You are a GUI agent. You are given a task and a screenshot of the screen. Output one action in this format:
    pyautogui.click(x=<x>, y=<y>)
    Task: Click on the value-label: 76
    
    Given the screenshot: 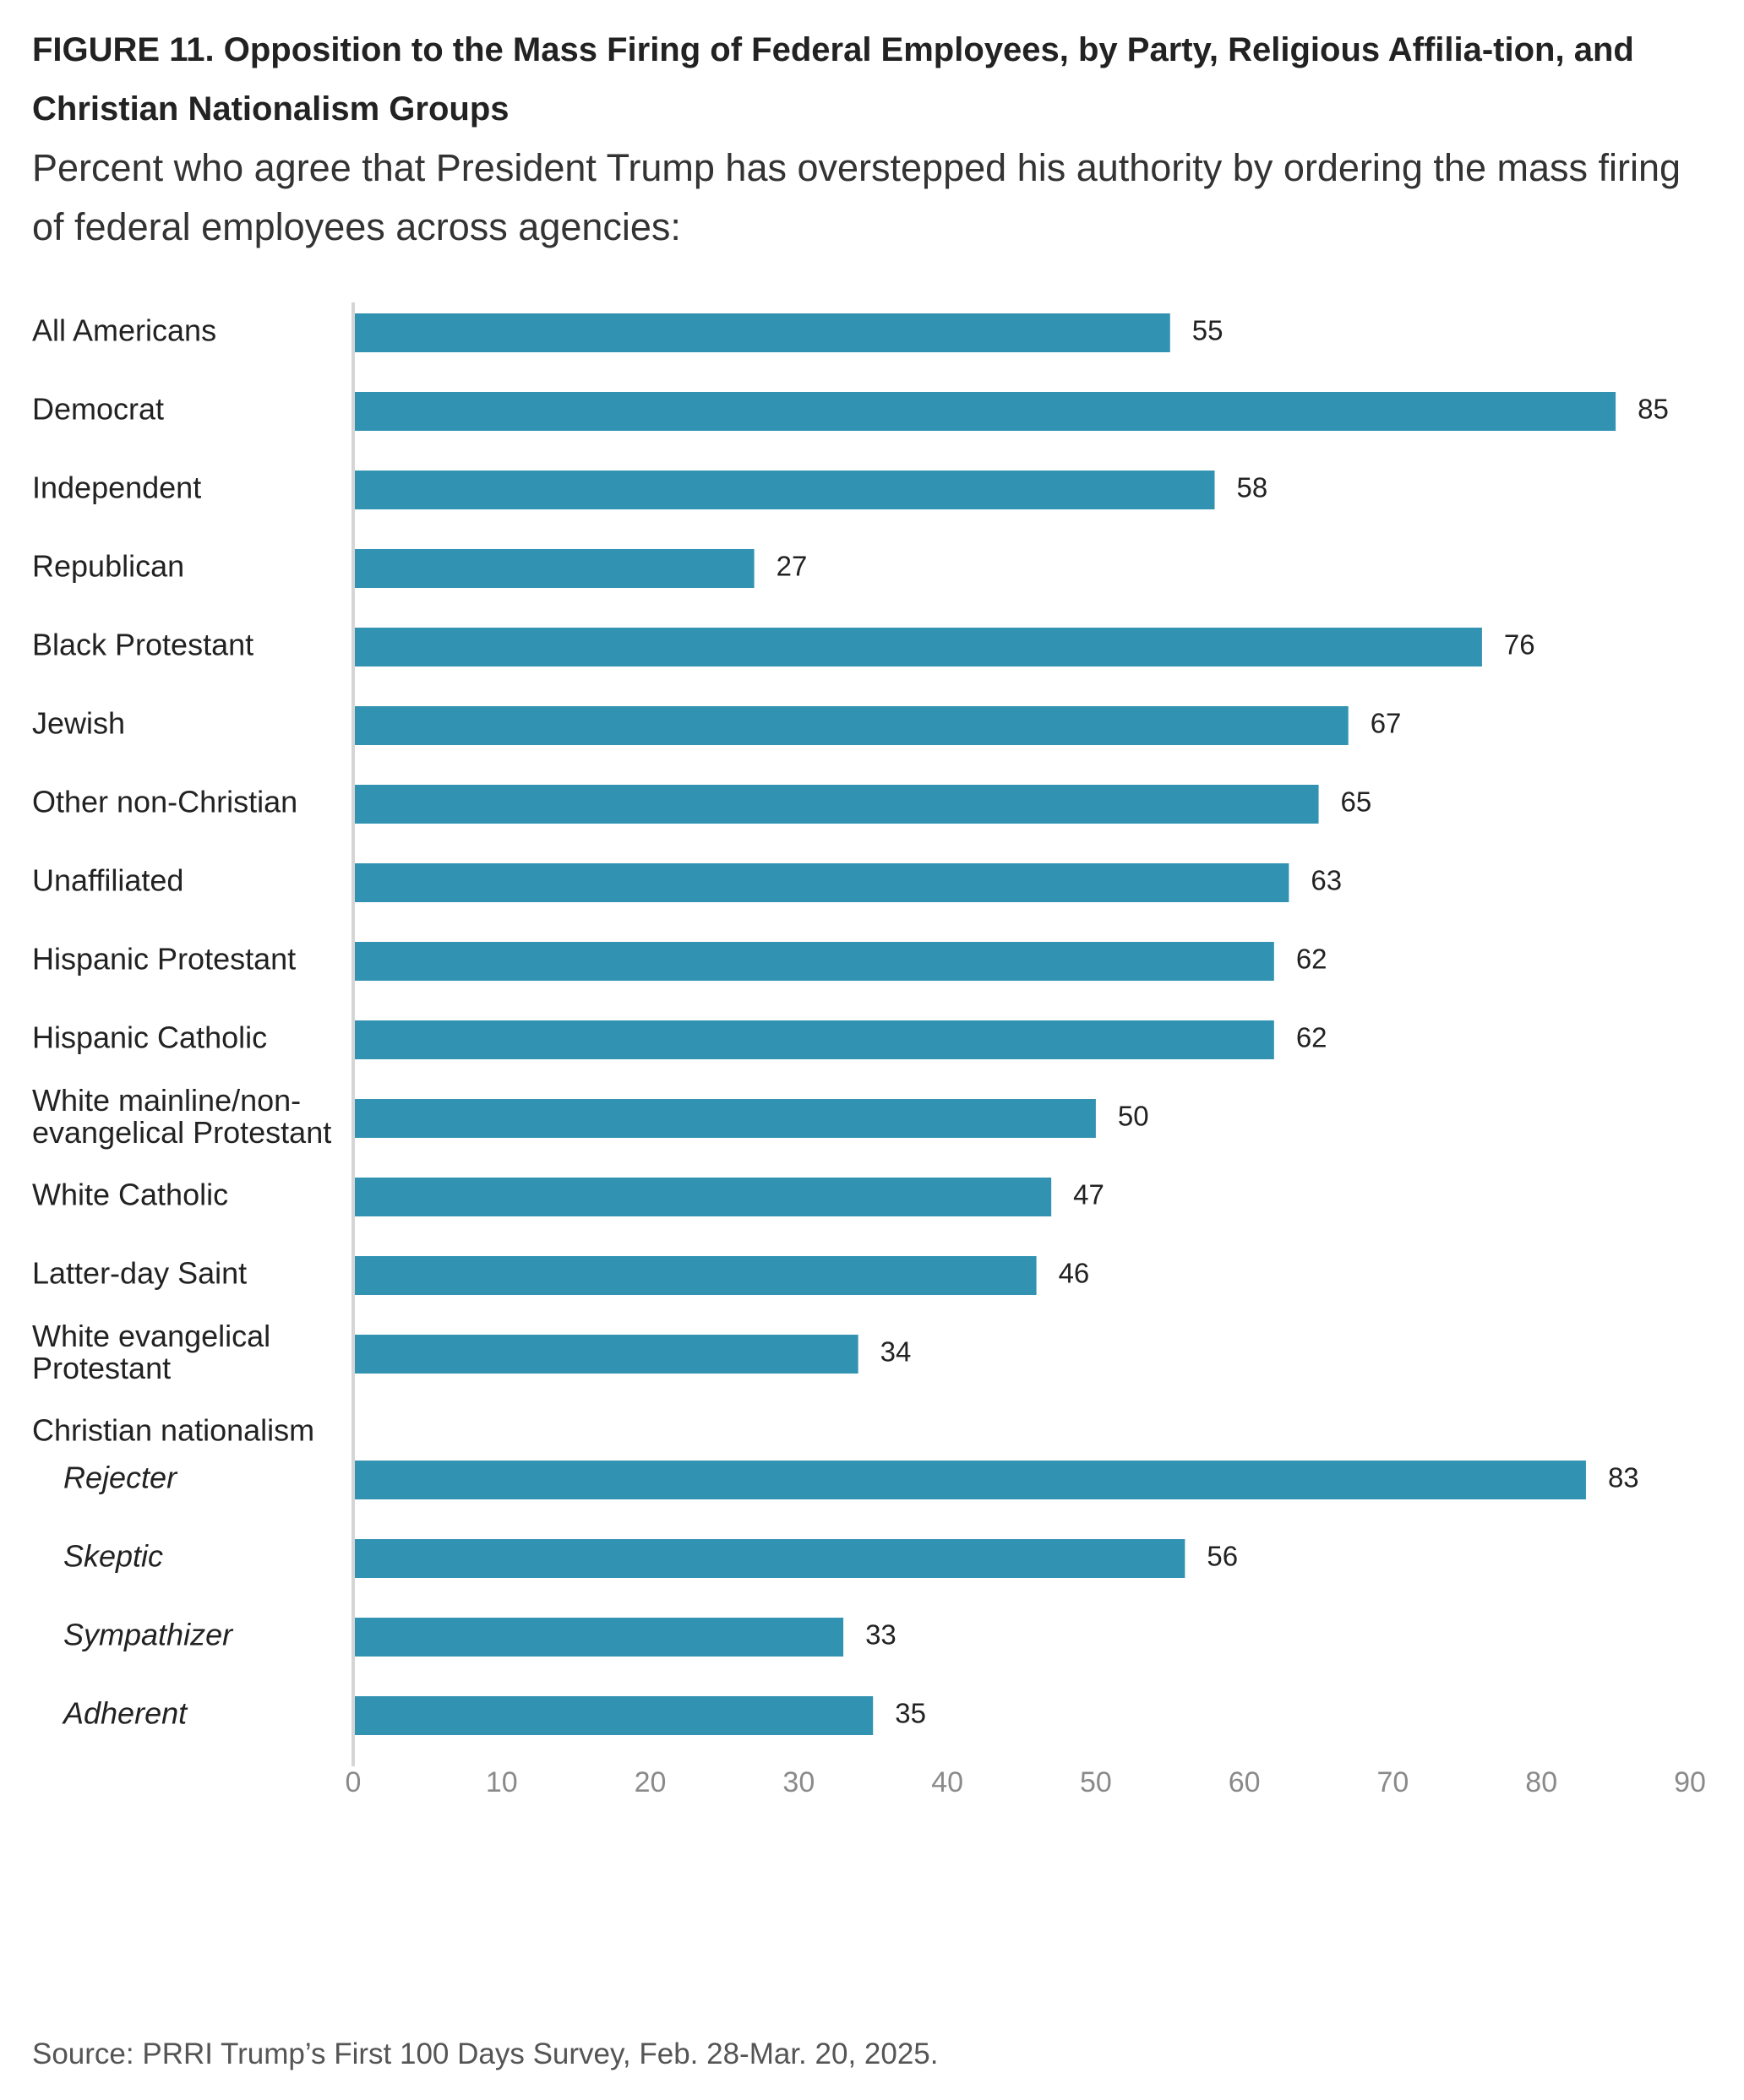 What is the action you would take?
    pyautogui.click(x=1519, y=645)
    